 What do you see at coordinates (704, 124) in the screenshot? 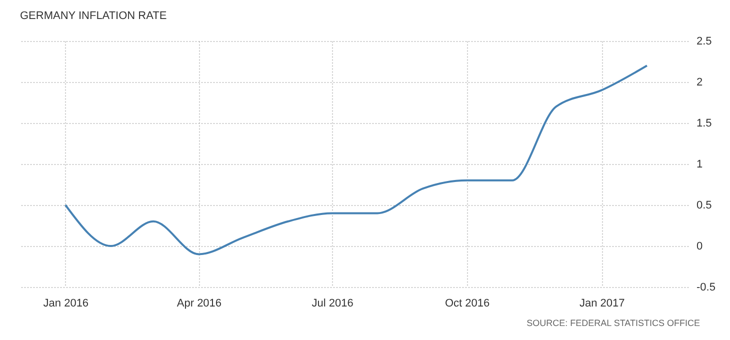
I see `y-tick-label: 1.5` at bounding box center [704, 124].